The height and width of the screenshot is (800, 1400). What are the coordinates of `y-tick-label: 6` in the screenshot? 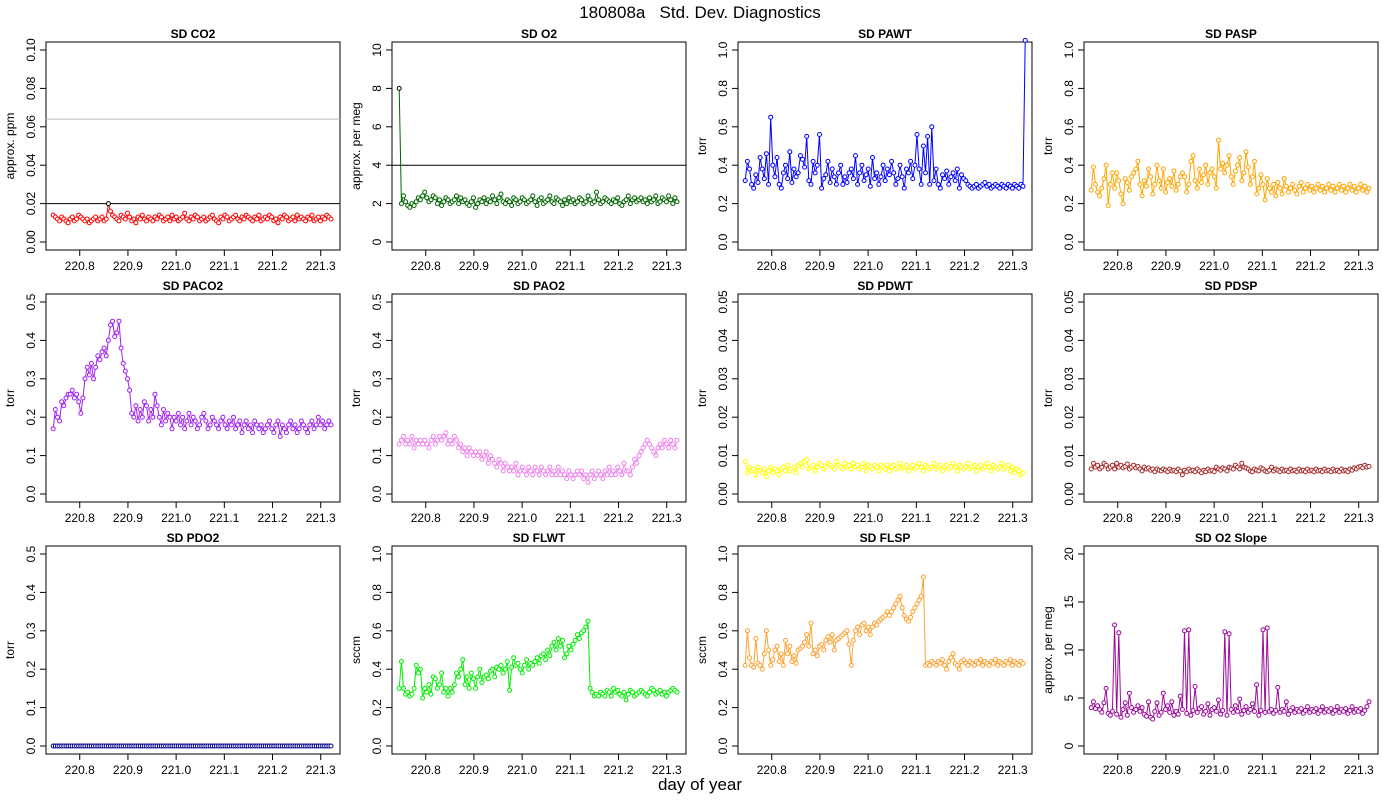 It's located at (377, 126).